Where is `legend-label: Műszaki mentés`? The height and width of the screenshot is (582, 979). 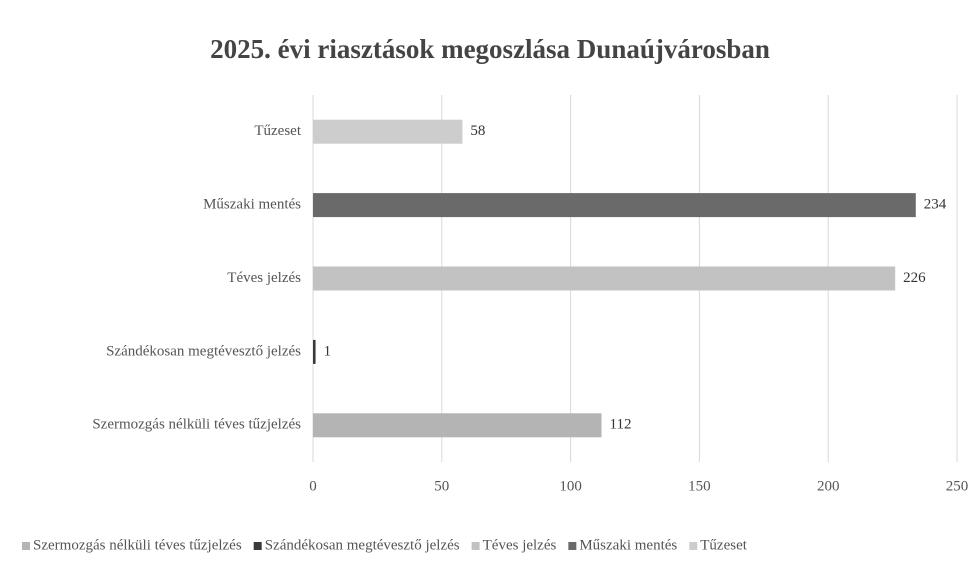
legend-label: Műszaki mentés is located at coordinates (628, 545).